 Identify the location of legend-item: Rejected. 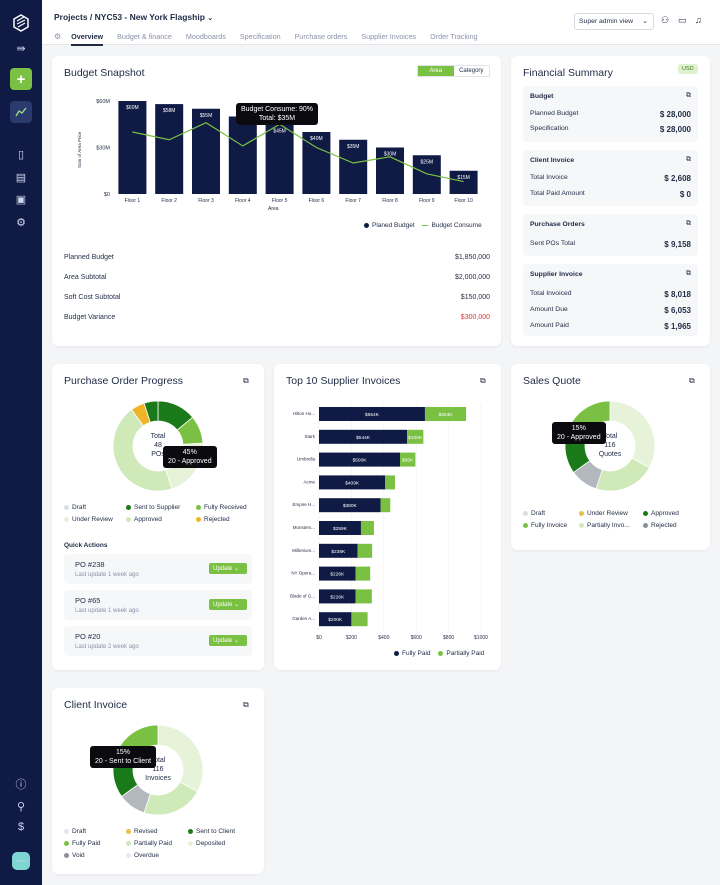
(231, 519).